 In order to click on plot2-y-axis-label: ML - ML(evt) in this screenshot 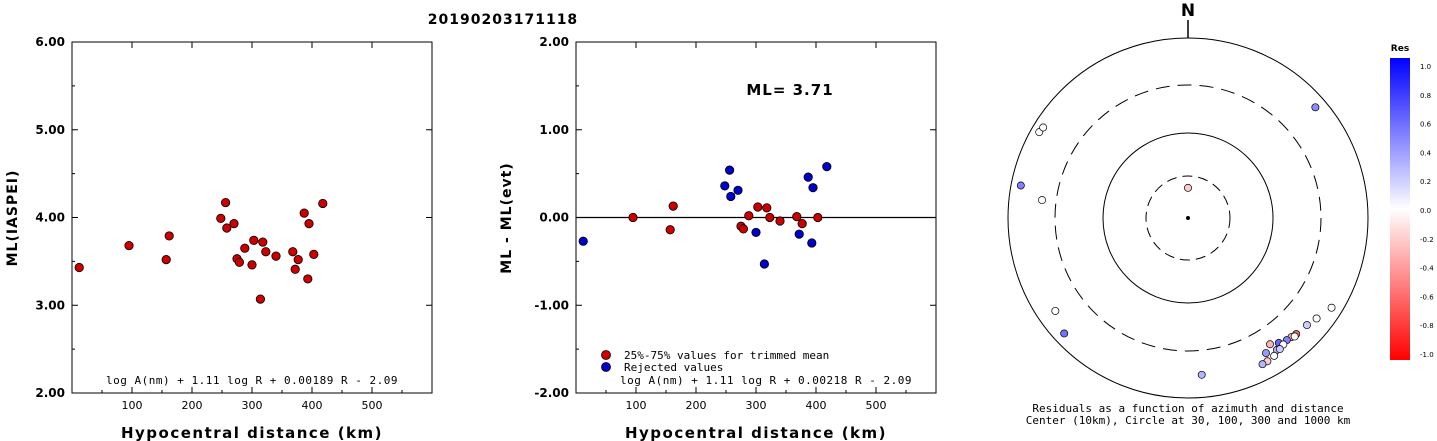, I will do `click(507, 217)`.